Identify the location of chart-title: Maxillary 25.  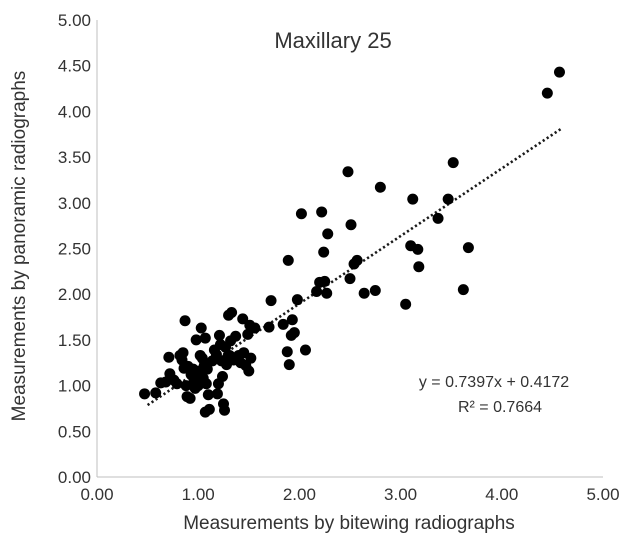
(332, 40).